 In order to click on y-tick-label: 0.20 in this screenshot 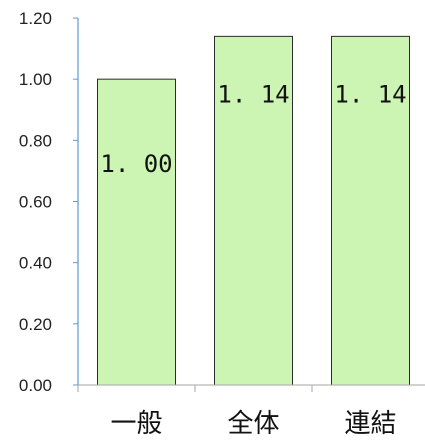, I will do `click(35, 324)`.